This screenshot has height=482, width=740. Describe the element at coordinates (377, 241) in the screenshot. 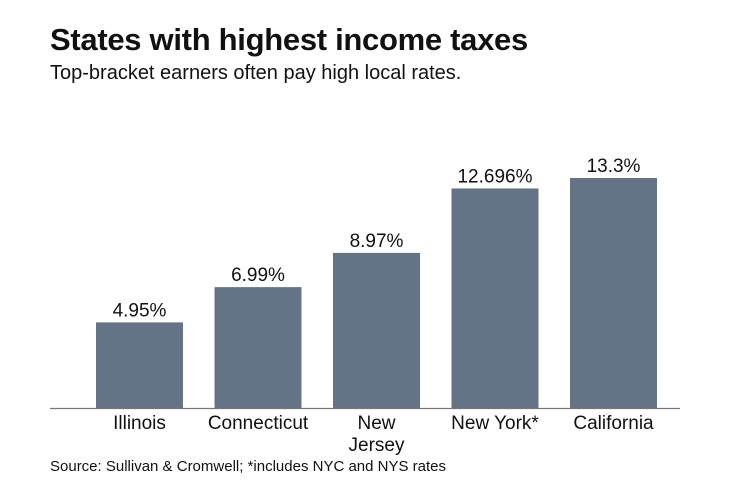

I see `data-label: 8.97%` at that location.